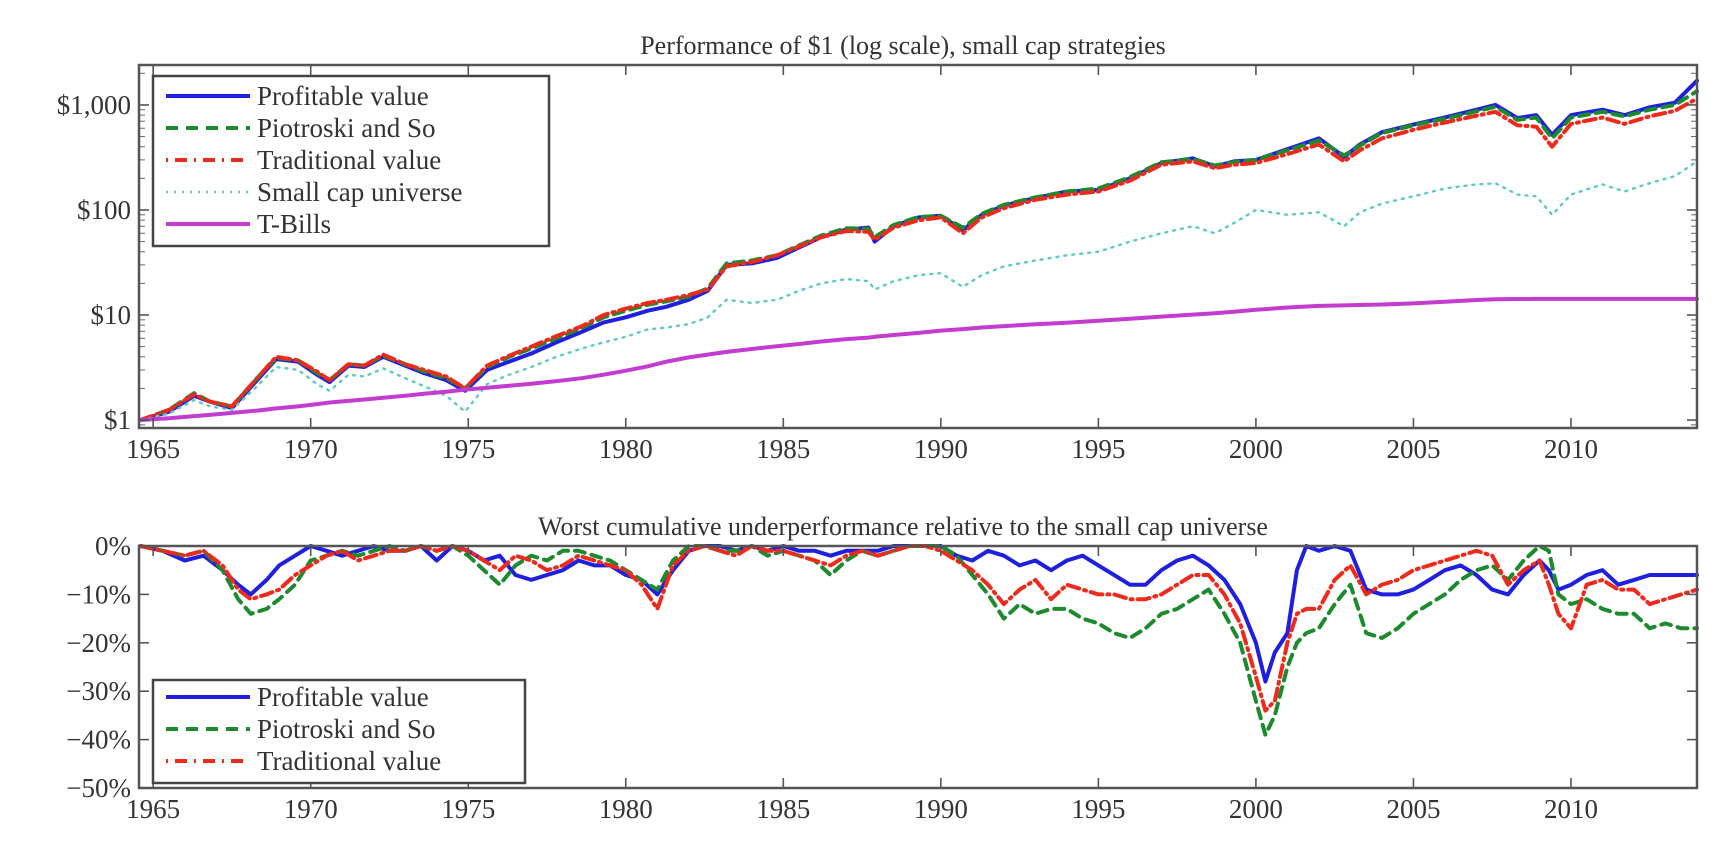 The width and height of the screenshot is (1724, 866). I want to click on y-tick-label: 0%, so click(113, 546).